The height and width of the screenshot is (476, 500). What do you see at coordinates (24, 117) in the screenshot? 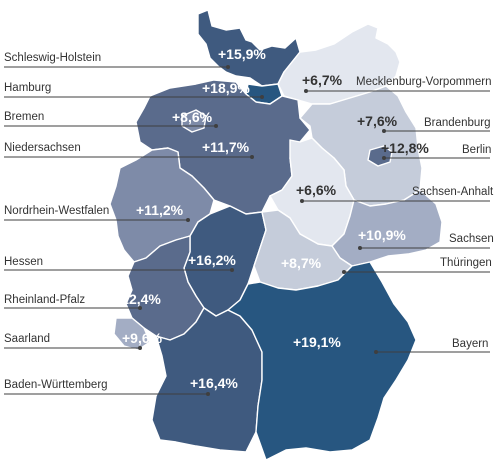
I see `label-name-hb: Bremen` at bounding box center [24, 117].